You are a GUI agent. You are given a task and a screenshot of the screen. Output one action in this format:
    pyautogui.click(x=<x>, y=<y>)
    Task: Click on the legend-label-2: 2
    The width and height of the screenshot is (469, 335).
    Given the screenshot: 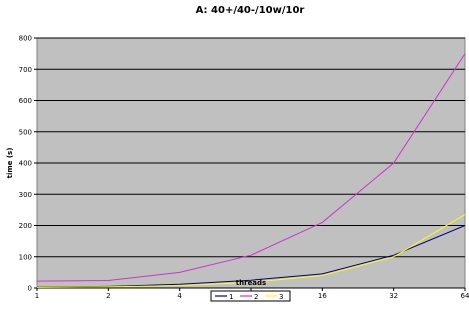 What is the action you would take?
    pyautogui.click(x=256, y=297)
    